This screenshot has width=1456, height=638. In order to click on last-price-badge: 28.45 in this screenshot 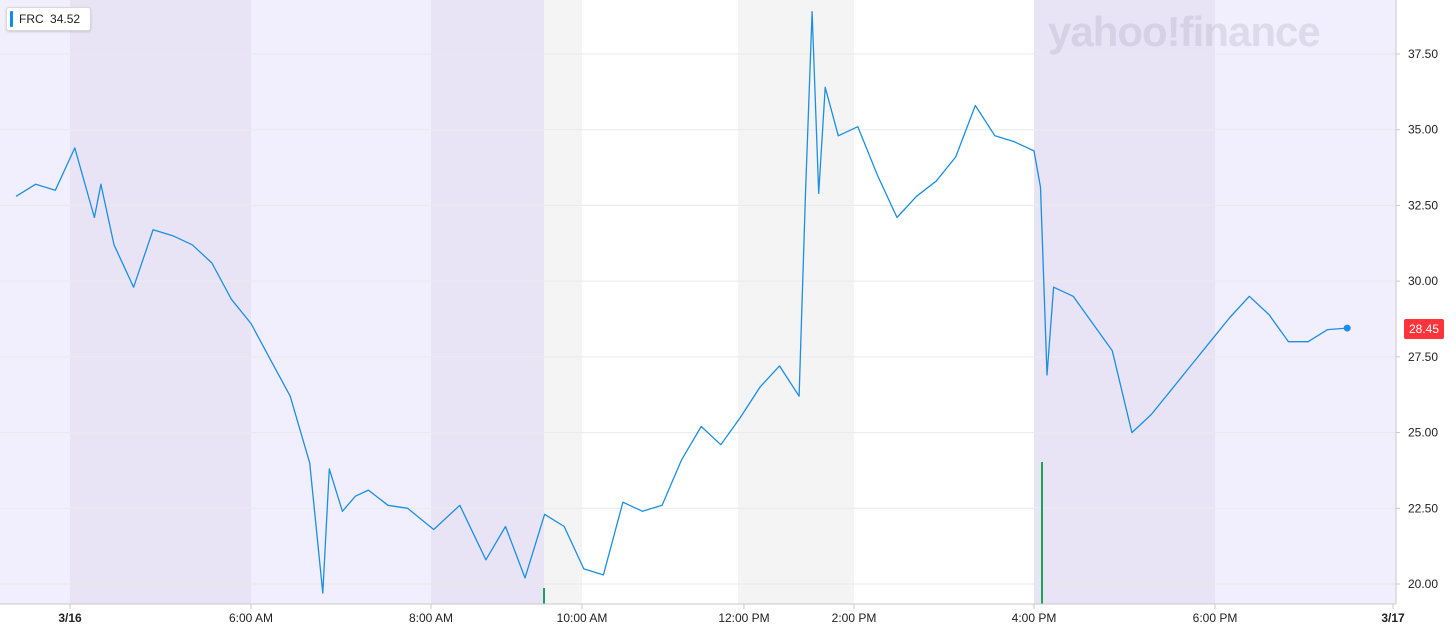, I will do `click(1424, 329)`.